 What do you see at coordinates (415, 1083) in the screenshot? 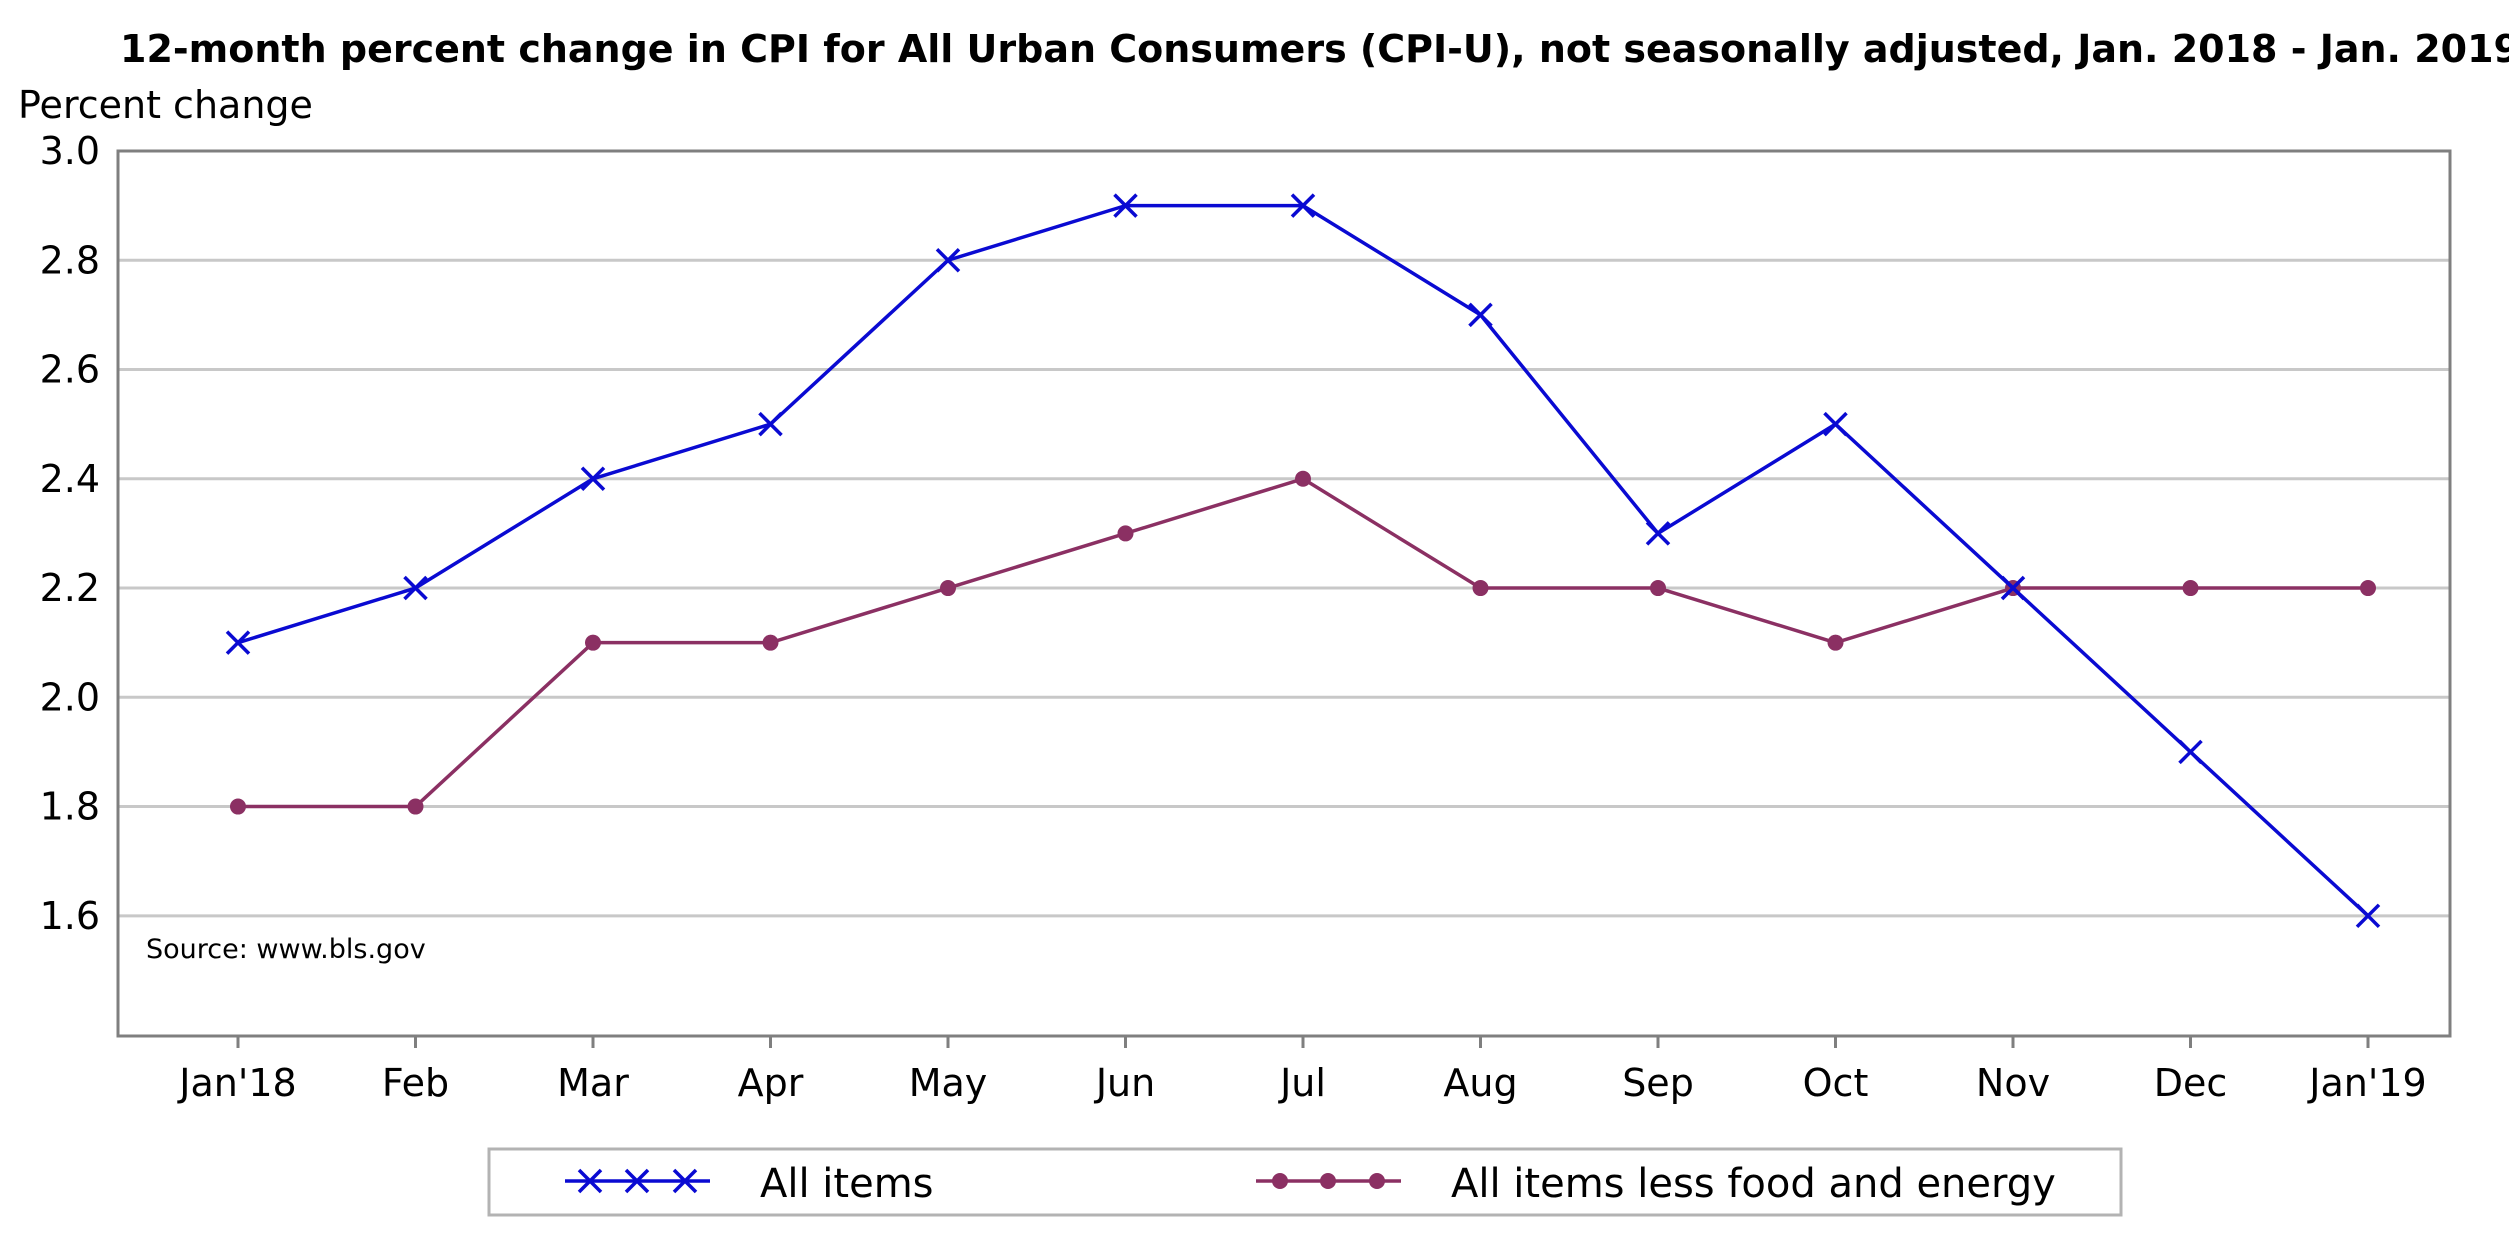
I see `x-tick-label: Feb` at bounding box center [415, 1083].